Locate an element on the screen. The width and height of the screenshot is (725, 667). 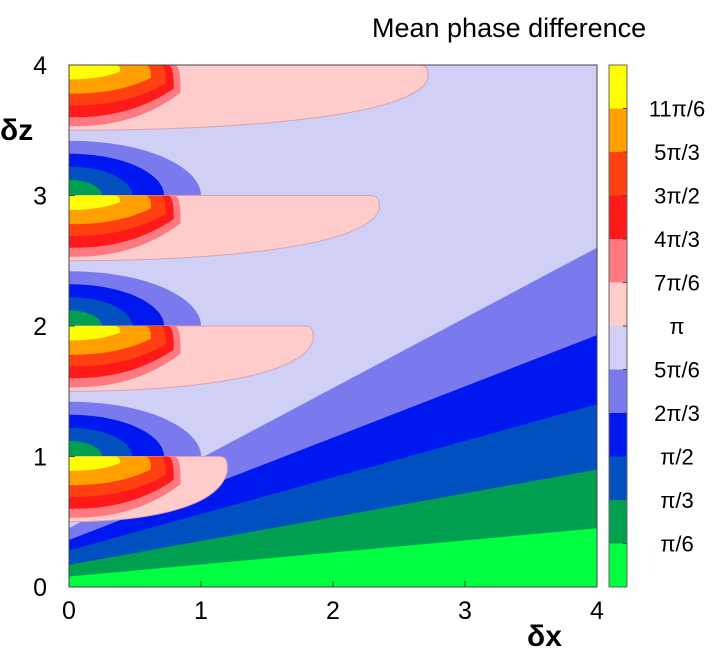
chart-title: Mean phase difference is located at coordinates (509, 28).